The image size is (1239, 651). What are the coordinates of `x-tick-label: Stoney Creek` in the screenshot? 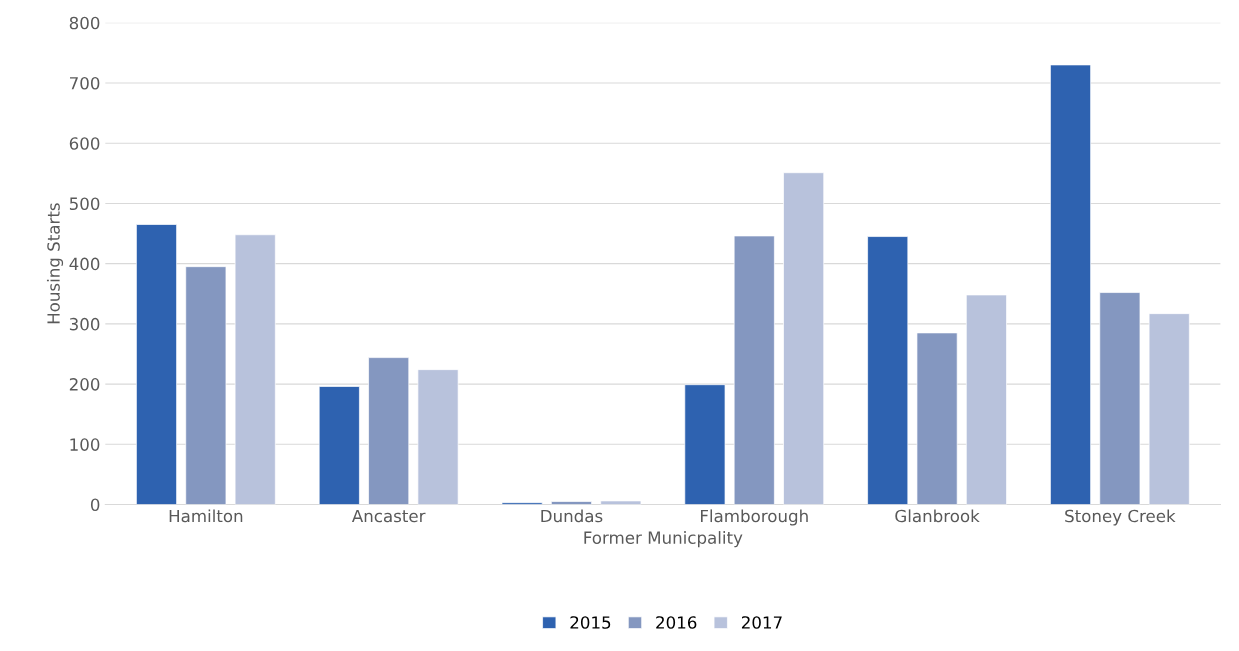 It's located at (1120, 517).